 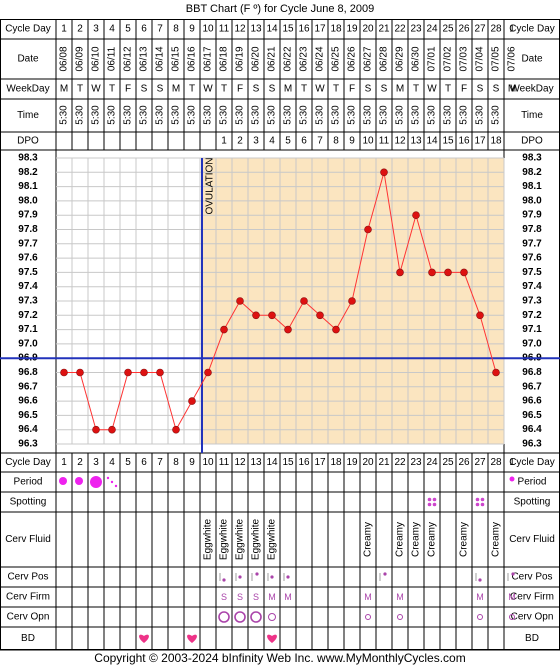 What do you see at coordinates (320, 141) in the screenshot?
I see `dpo-label: 7` at bounding box center [320, 141].